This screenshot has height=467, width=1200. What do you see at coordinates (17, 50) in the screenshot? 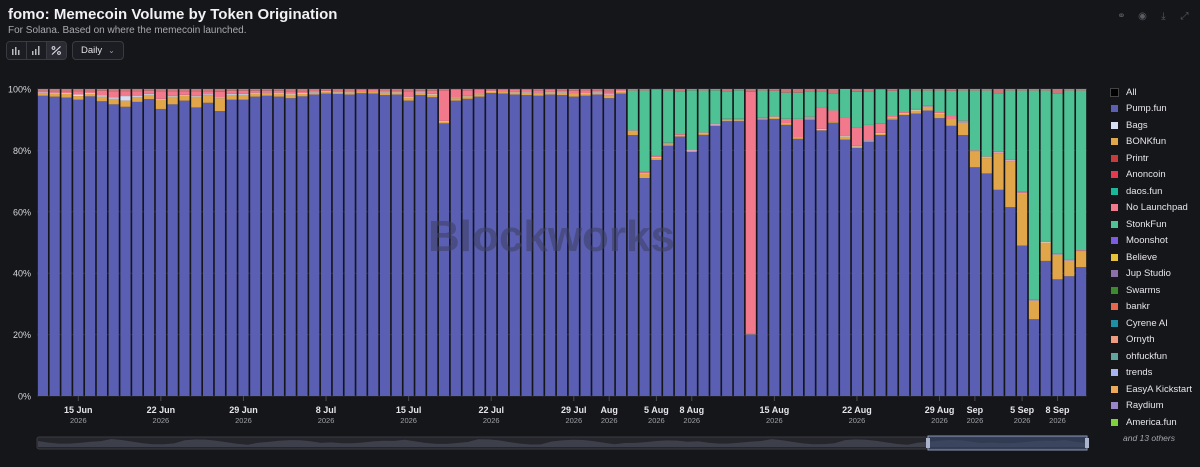
I see `bar-chart-icon` at bounding box center [17, 50].